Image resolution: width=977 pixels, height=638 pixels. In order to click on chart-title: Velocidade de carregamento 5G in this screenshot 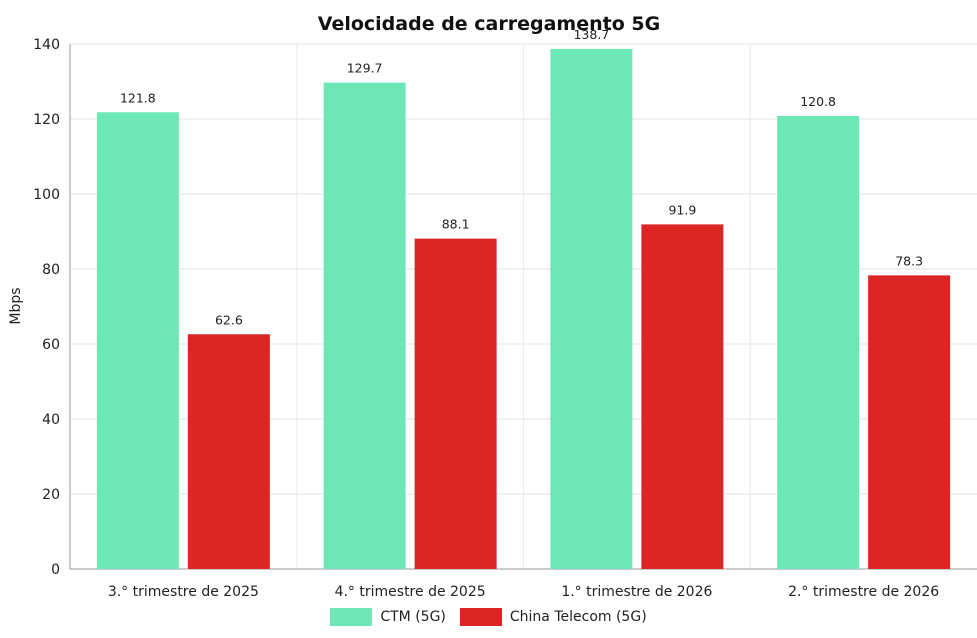, I will do `click(489, 24)`.